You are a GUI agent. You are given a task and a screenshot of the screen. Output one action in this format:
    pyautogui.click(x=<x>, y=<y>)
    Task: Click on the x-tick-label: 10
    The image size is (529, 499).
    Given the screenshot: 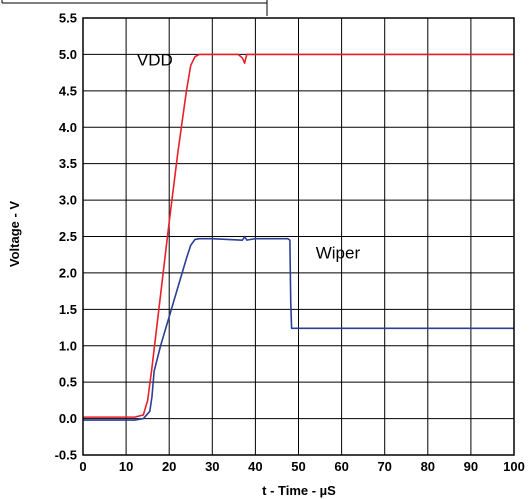 What is the action you would take?
    pyautogui.click(x=126, y=466)
    